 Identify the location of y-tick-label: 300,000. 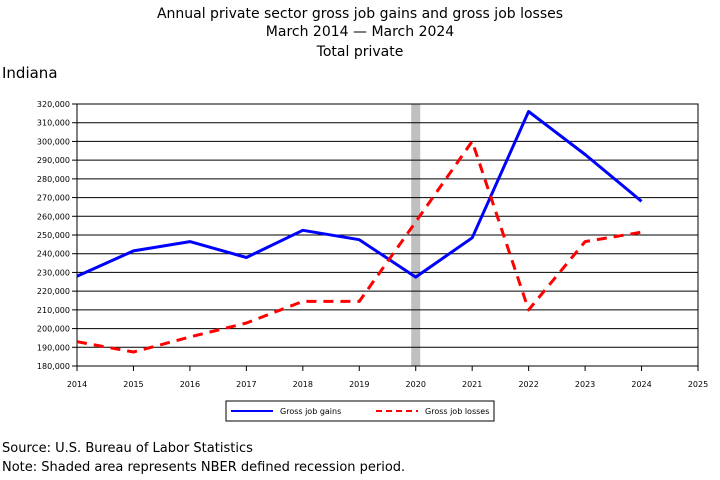
(53, 141).